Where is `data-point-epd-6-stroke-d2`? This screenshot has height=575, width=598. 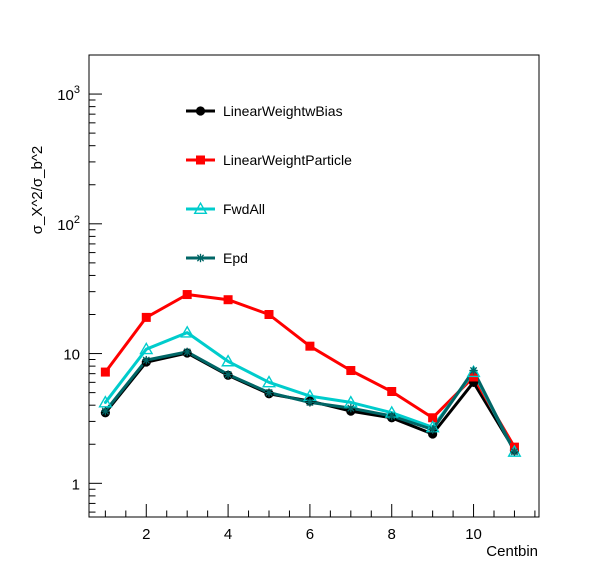 data-point-epd-6-stroke-d2 is located at coordinates (310, 402).